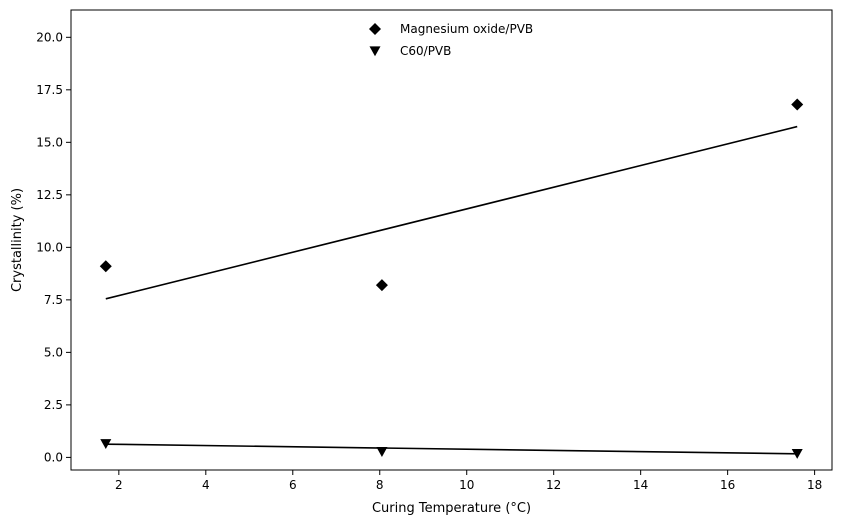 The width and height of the screenshot is (855, 529). Describe the element at coordinates (206, 485) in the screenshot. I see `x-tick-label: 4` at that location.